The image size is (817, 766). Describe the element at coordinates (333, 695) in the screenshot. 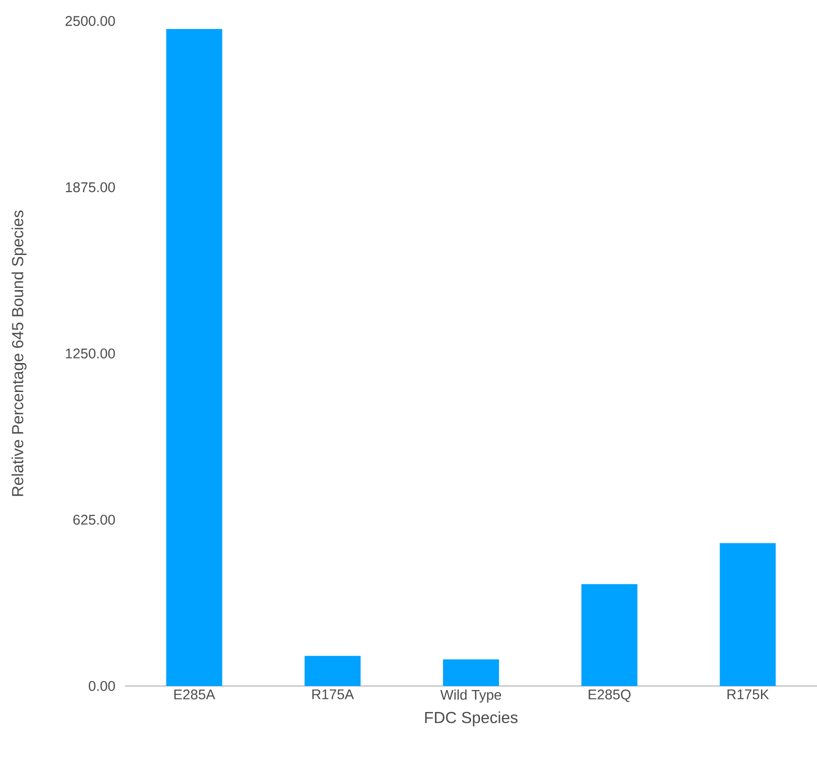

I see `x-tick-label: R175A` at that location.